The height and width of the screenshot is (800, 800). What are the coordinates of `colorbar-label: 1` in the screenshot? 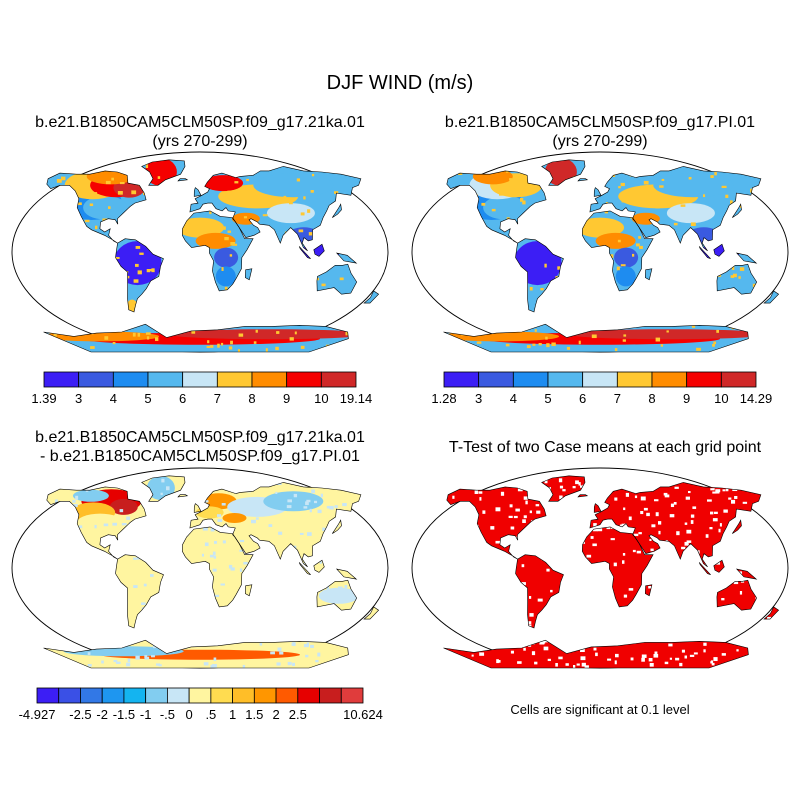 It's located at (232, 714).